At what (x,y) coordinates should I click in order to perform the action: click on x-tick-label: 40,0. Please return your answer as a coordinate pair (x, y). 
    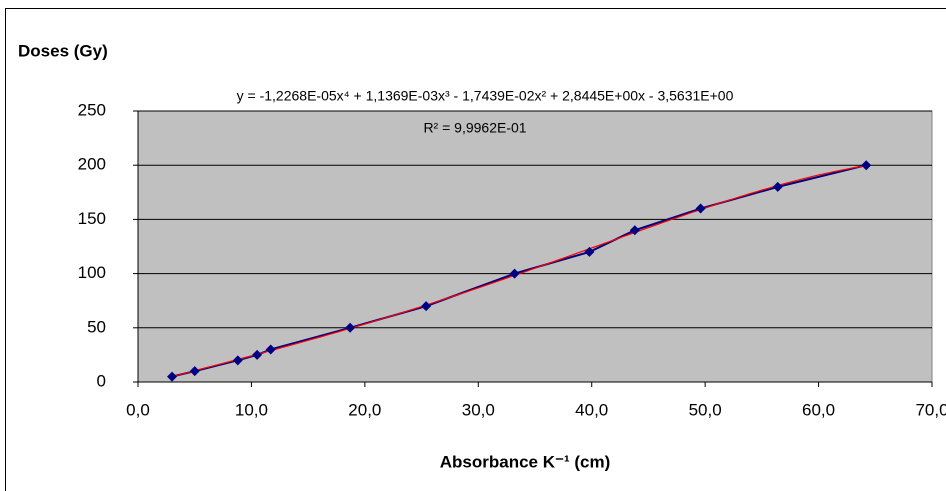
    Looking at the image, I should click on (591, 409).